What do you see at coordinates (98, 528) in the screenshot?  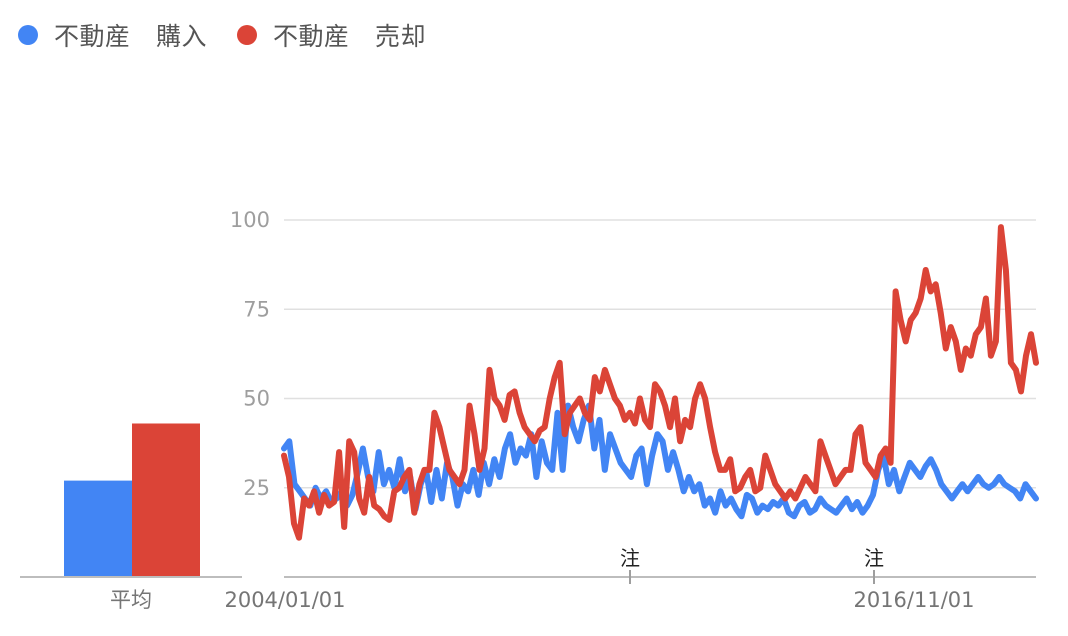 I see `average-bar-purchase` at bounding box center [98, 528].